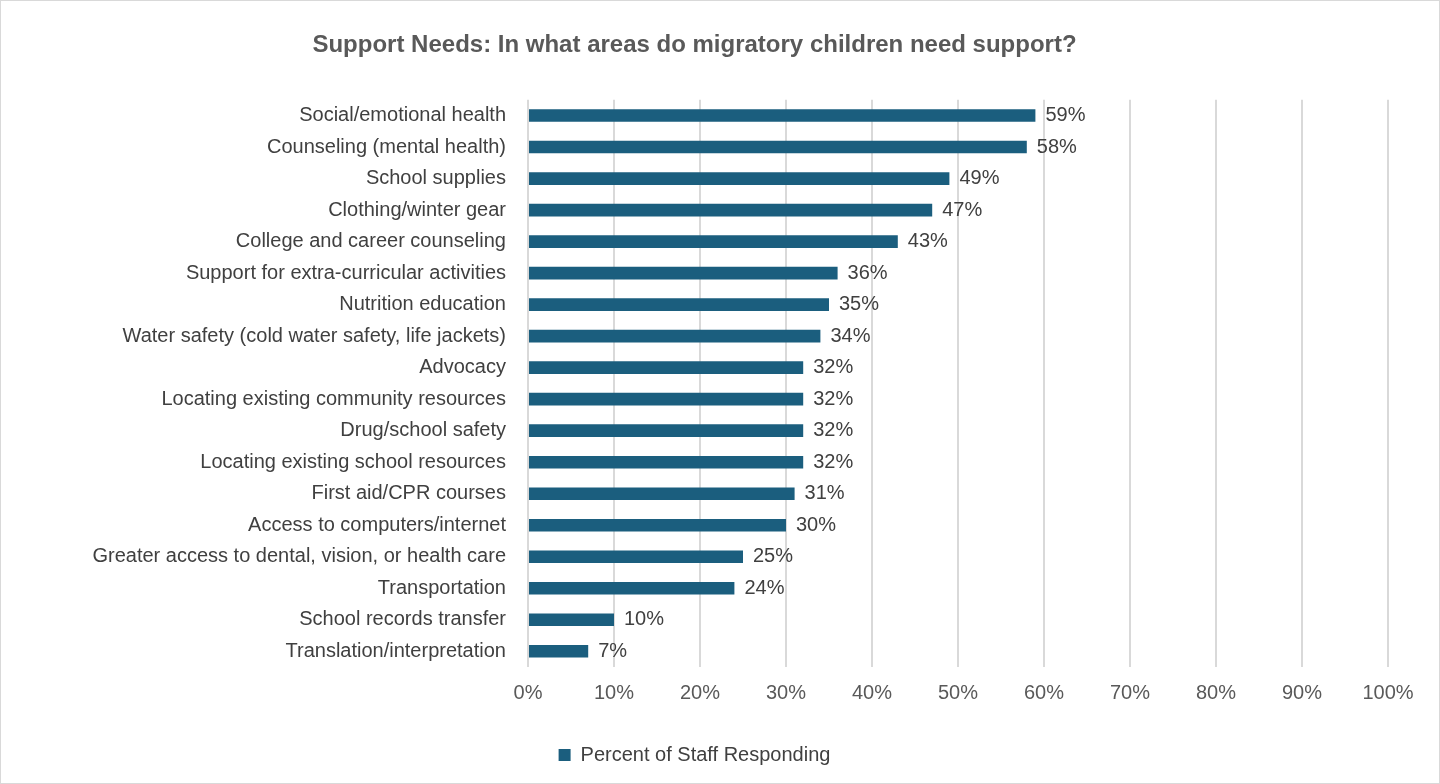 This screenshot has height=784, width=1440. Describe the element at coordinates (353, 460) in the screenshot. I see `y-tick-label: Locating existing school resources` at that location.